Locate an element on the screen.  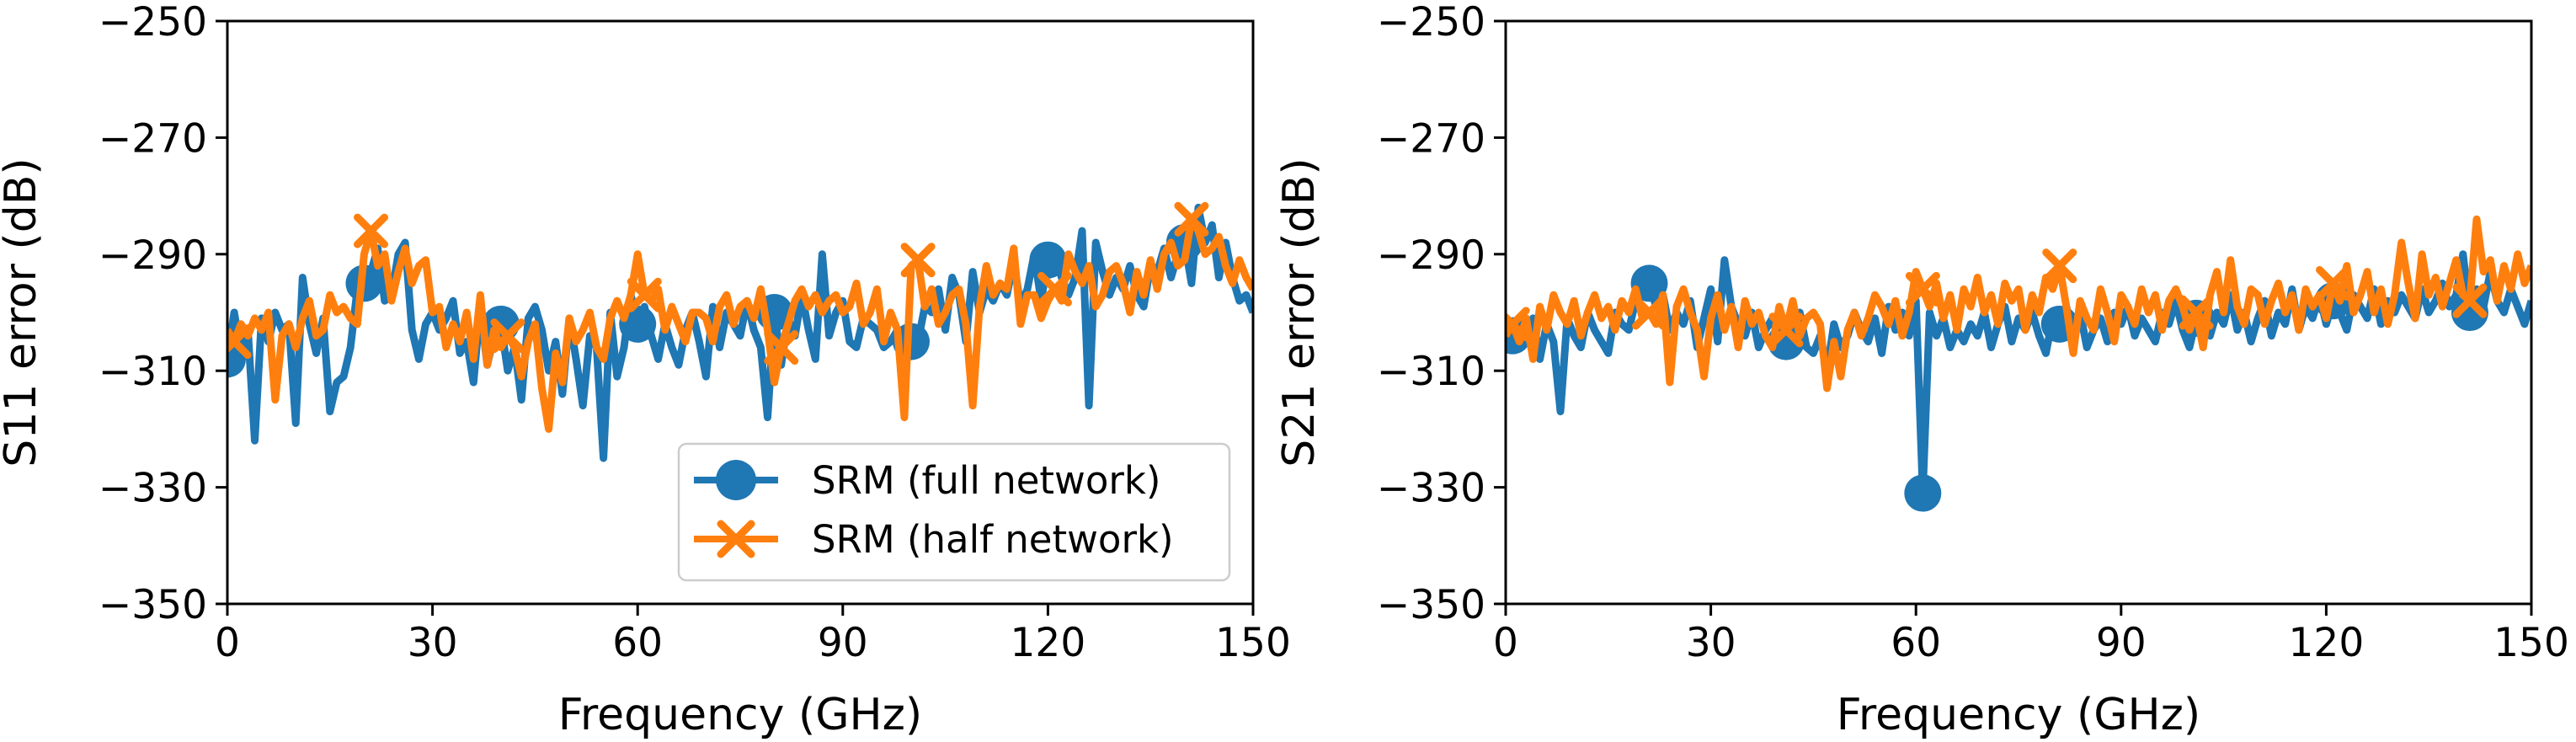
xtick-label-s21-2: 60 is located at coordinates (1916, 643).